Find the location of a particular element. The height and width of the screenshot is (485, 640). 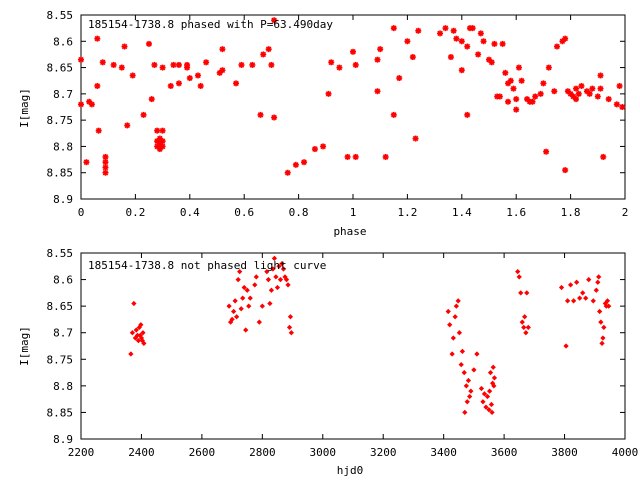

y-tick-label: 8.65 is located at coordinates (60, 306).